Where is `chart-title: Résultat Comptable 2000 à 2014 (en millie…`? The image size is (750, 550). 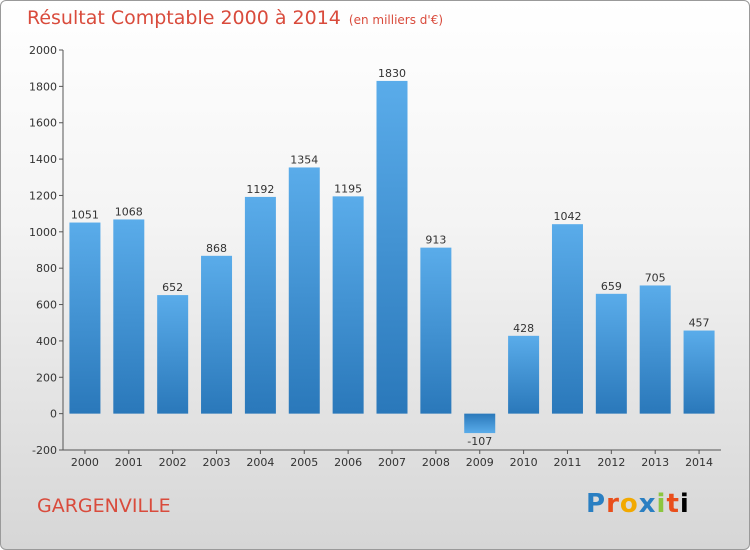
chart-title: Résultat Comptable 2000 à 2014 (en millie… is located at coordinates (235, 18).